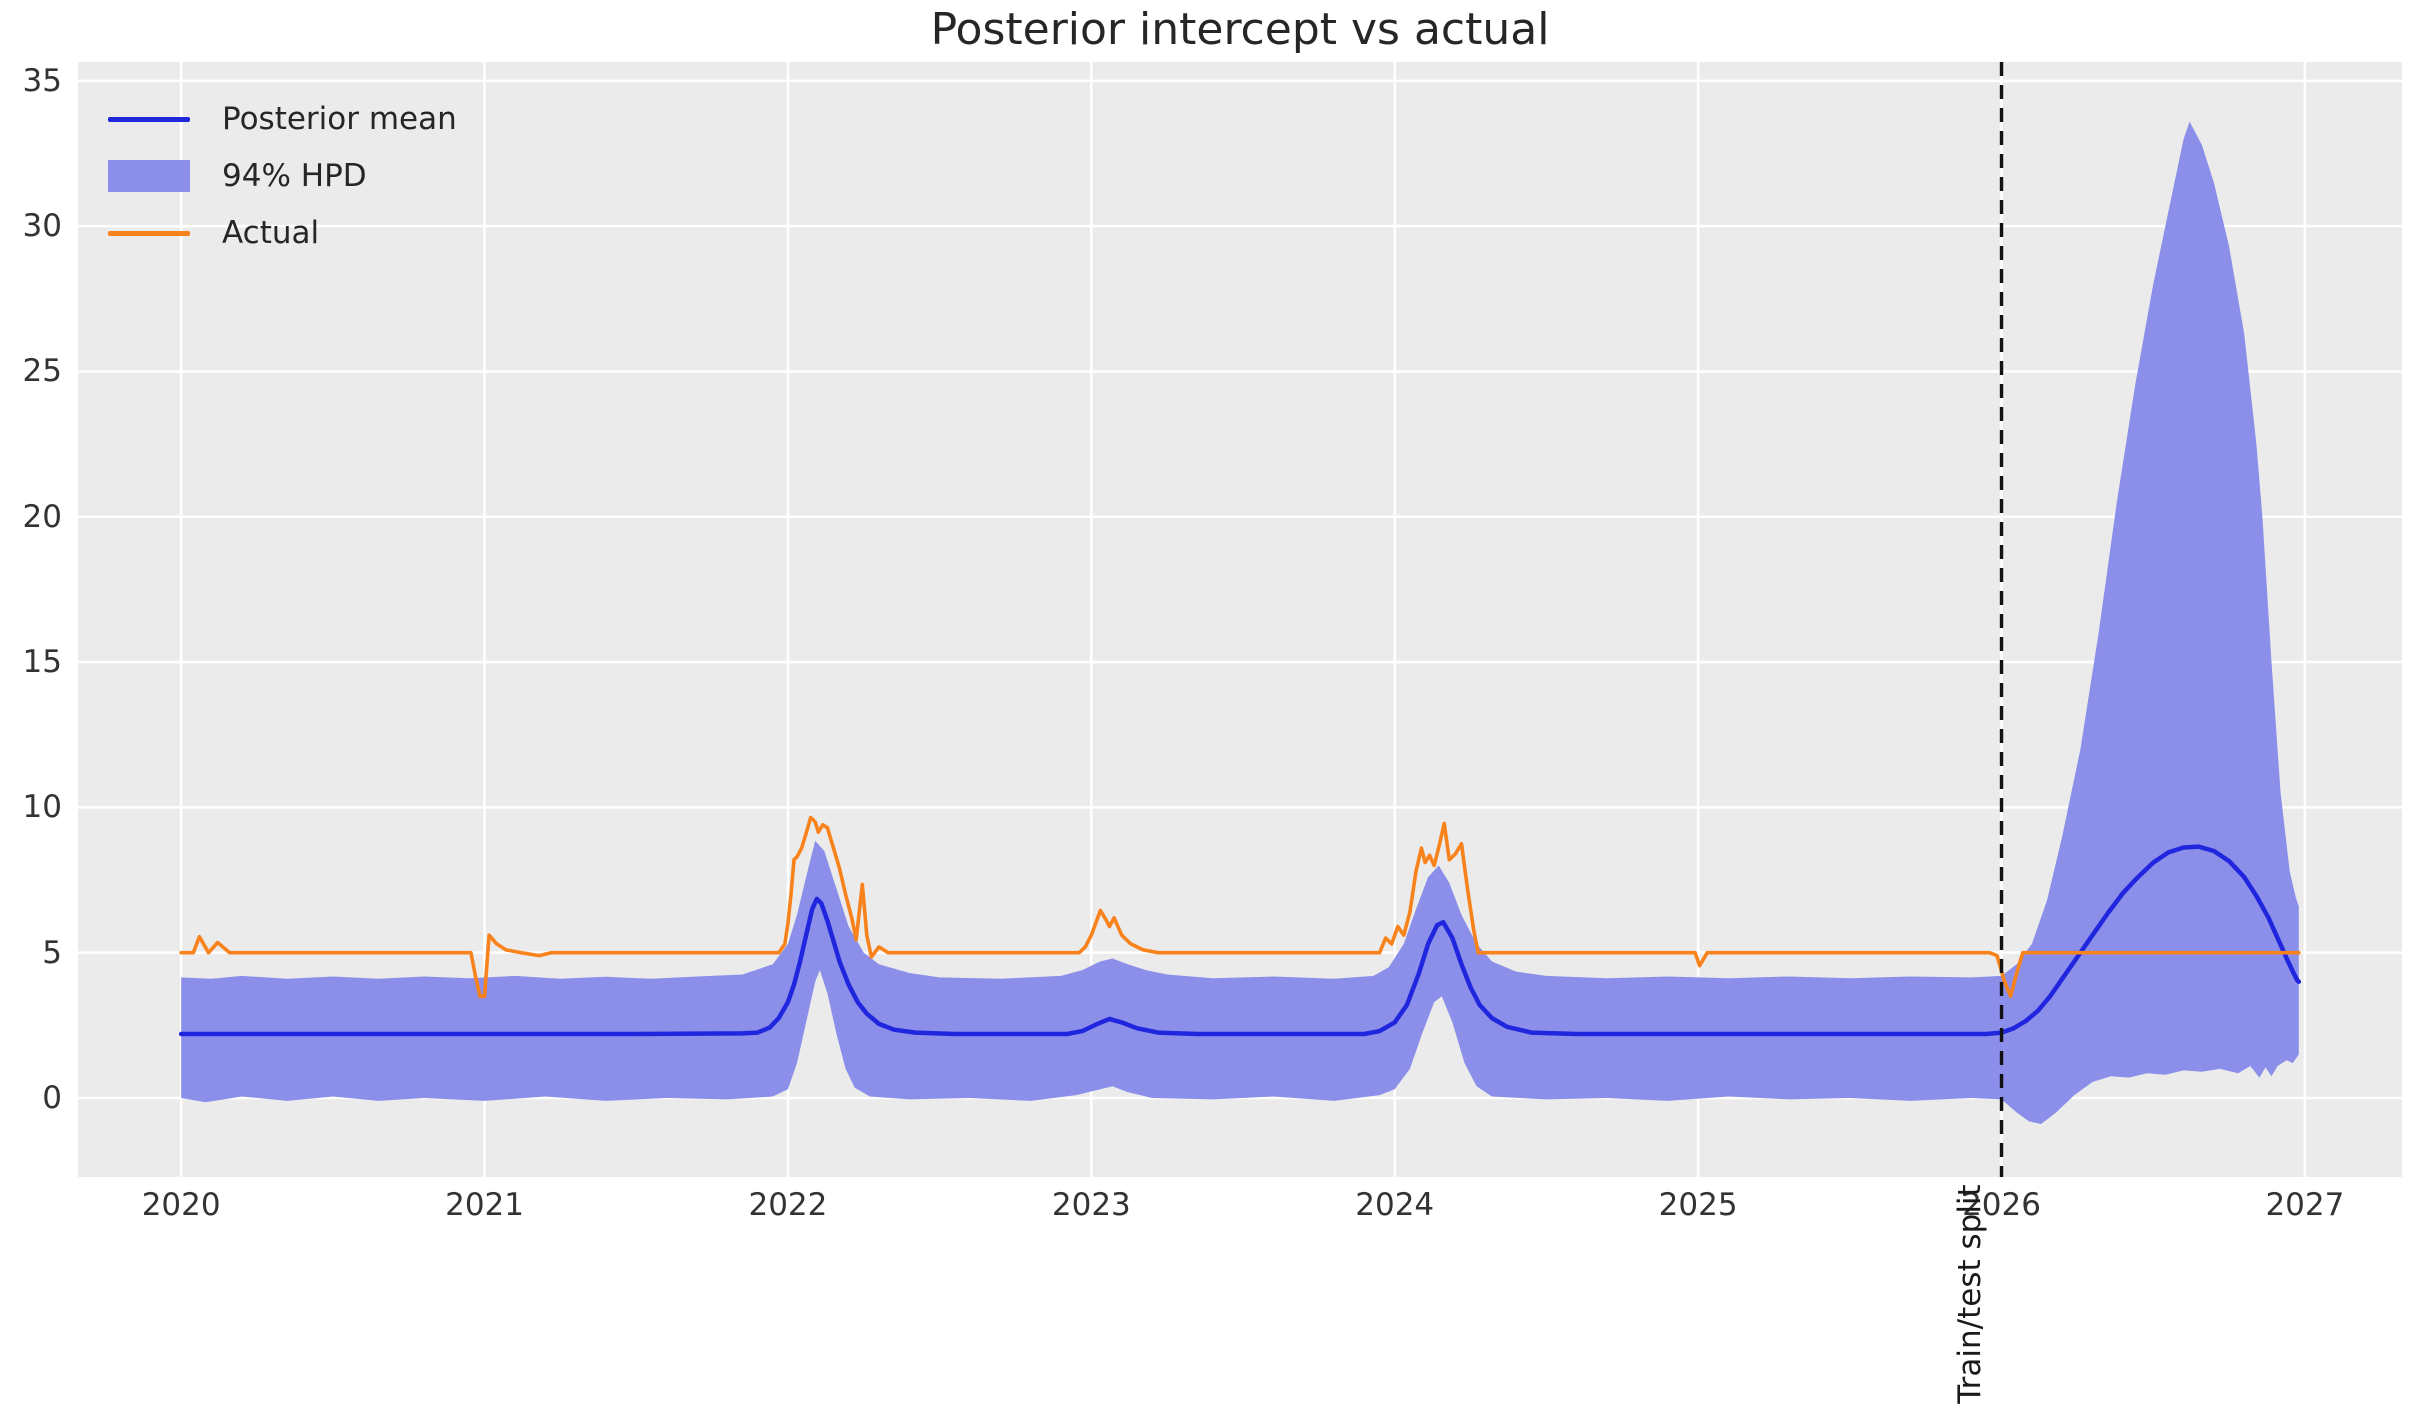 The width and height of the screenshot is (2423, 1423). What do you see at coordinates (271, 233) in the screenshot?
I see `legend-label-actual: Actual` at bounding box center [271, 233].